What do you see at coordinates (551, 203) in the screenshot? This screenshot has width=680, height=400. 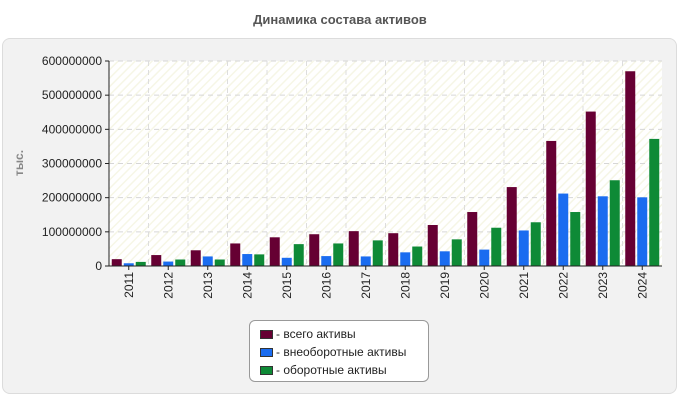 I see `bar-series0-2022` at bounding box center [551, 203].